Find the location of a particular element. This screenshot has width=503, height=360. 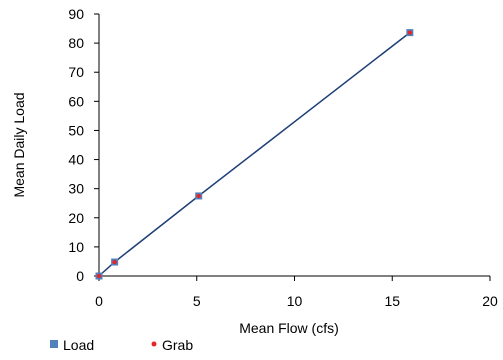

legend: Load Grab is located at coordinates (121, 345).